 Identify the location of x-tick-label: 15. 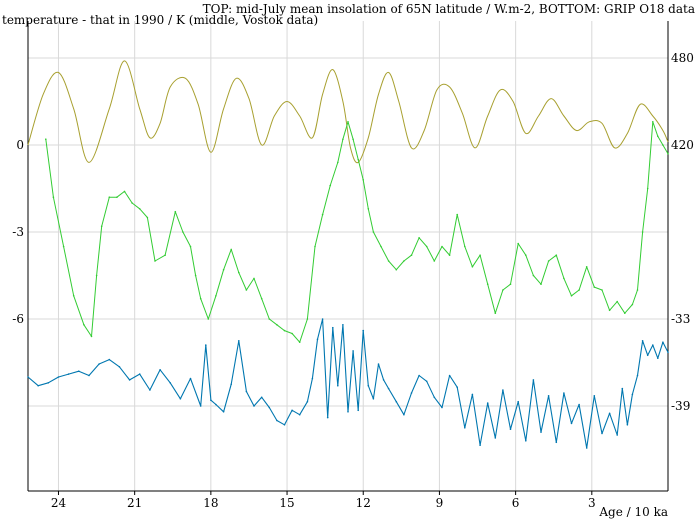
(286, 503).